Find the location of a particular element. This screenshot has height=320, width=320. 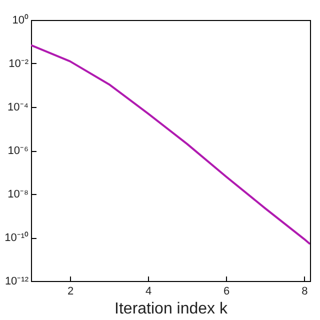

x-axis-title: Iteration index k is located at coordinates (171, 309).